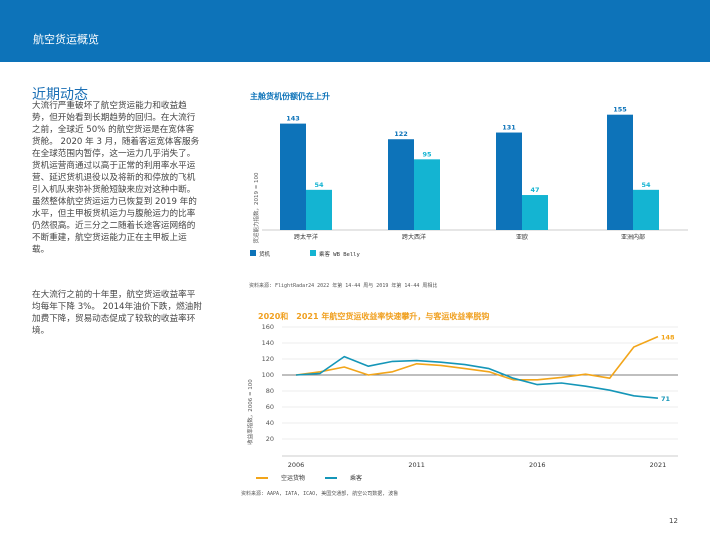 The height and width of the screenshot is (548, 710). What do you see at coordinates (414, 237) in the screenshot?
I see `bar-category-label: 跨大西洋` at bounding box center [414, 237].